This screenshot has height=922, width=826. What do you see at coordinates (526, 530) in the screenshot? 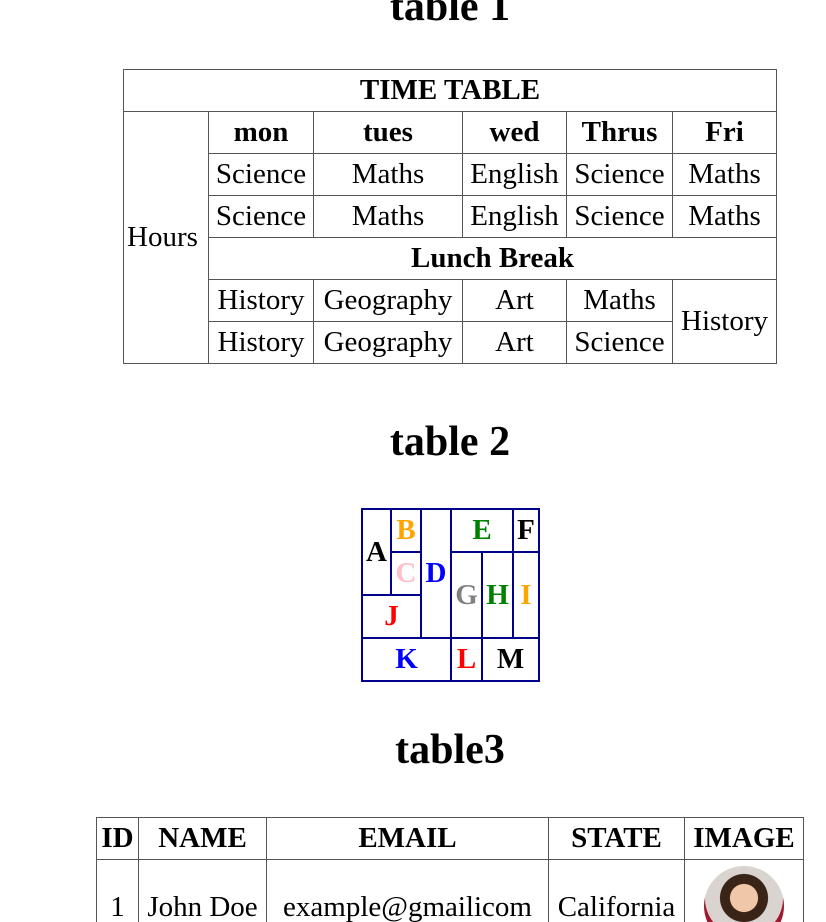
I see `grid-cell-f: F` at bounding box center [526, 530].